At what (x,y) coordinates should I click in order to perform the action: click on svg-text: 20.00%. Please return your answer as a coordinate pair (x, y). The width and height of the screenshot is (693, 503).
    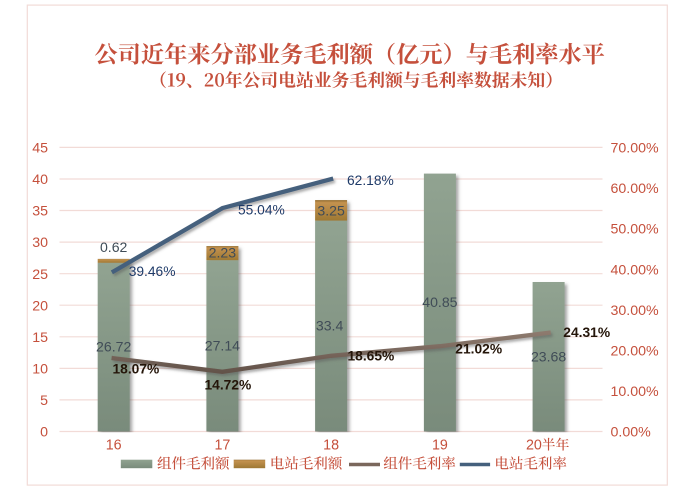
    Looking at the image, I should click on (635, 351).